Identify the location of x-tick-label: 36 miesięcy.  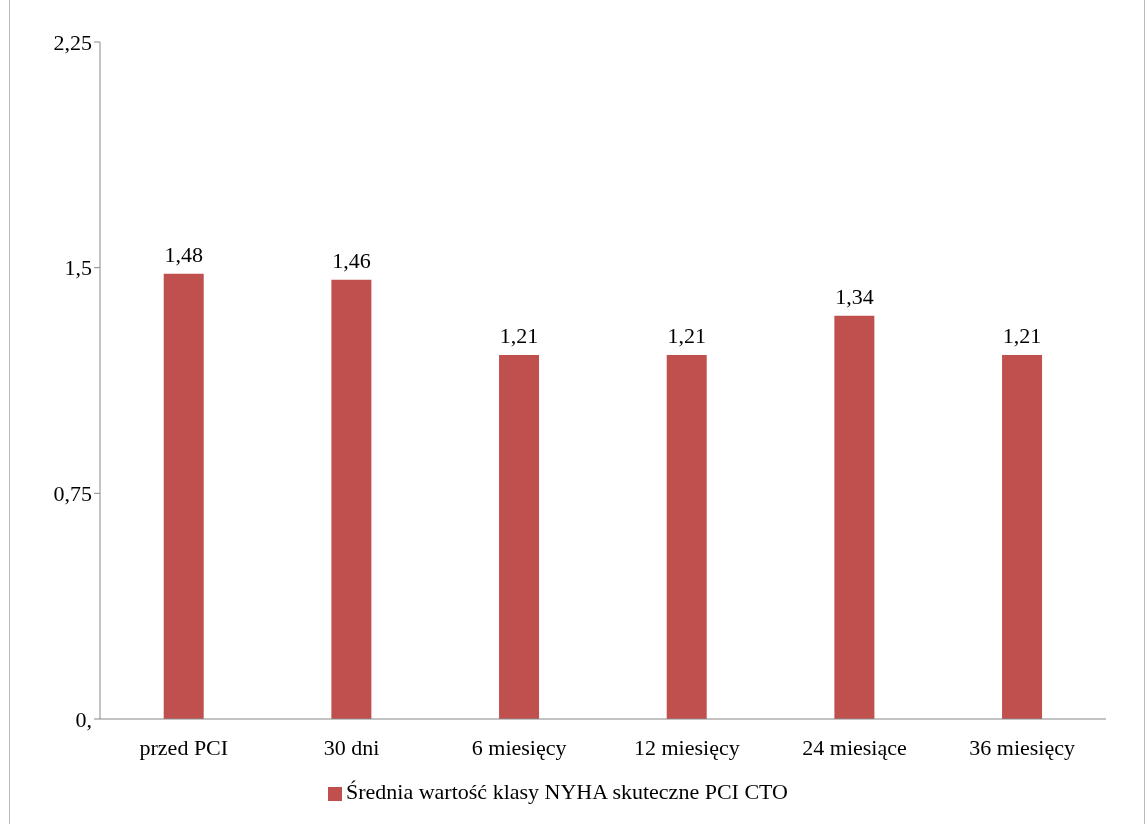
(1022, 747).